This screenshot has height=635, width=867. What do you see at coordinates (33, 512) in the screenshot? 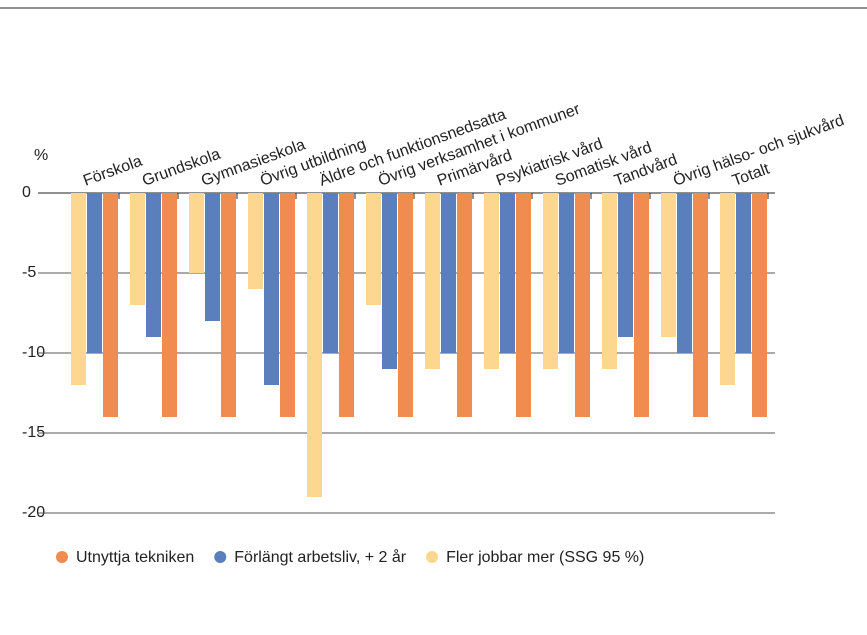
I see `y-tick-label: -20` at bounding box center [33, 512].